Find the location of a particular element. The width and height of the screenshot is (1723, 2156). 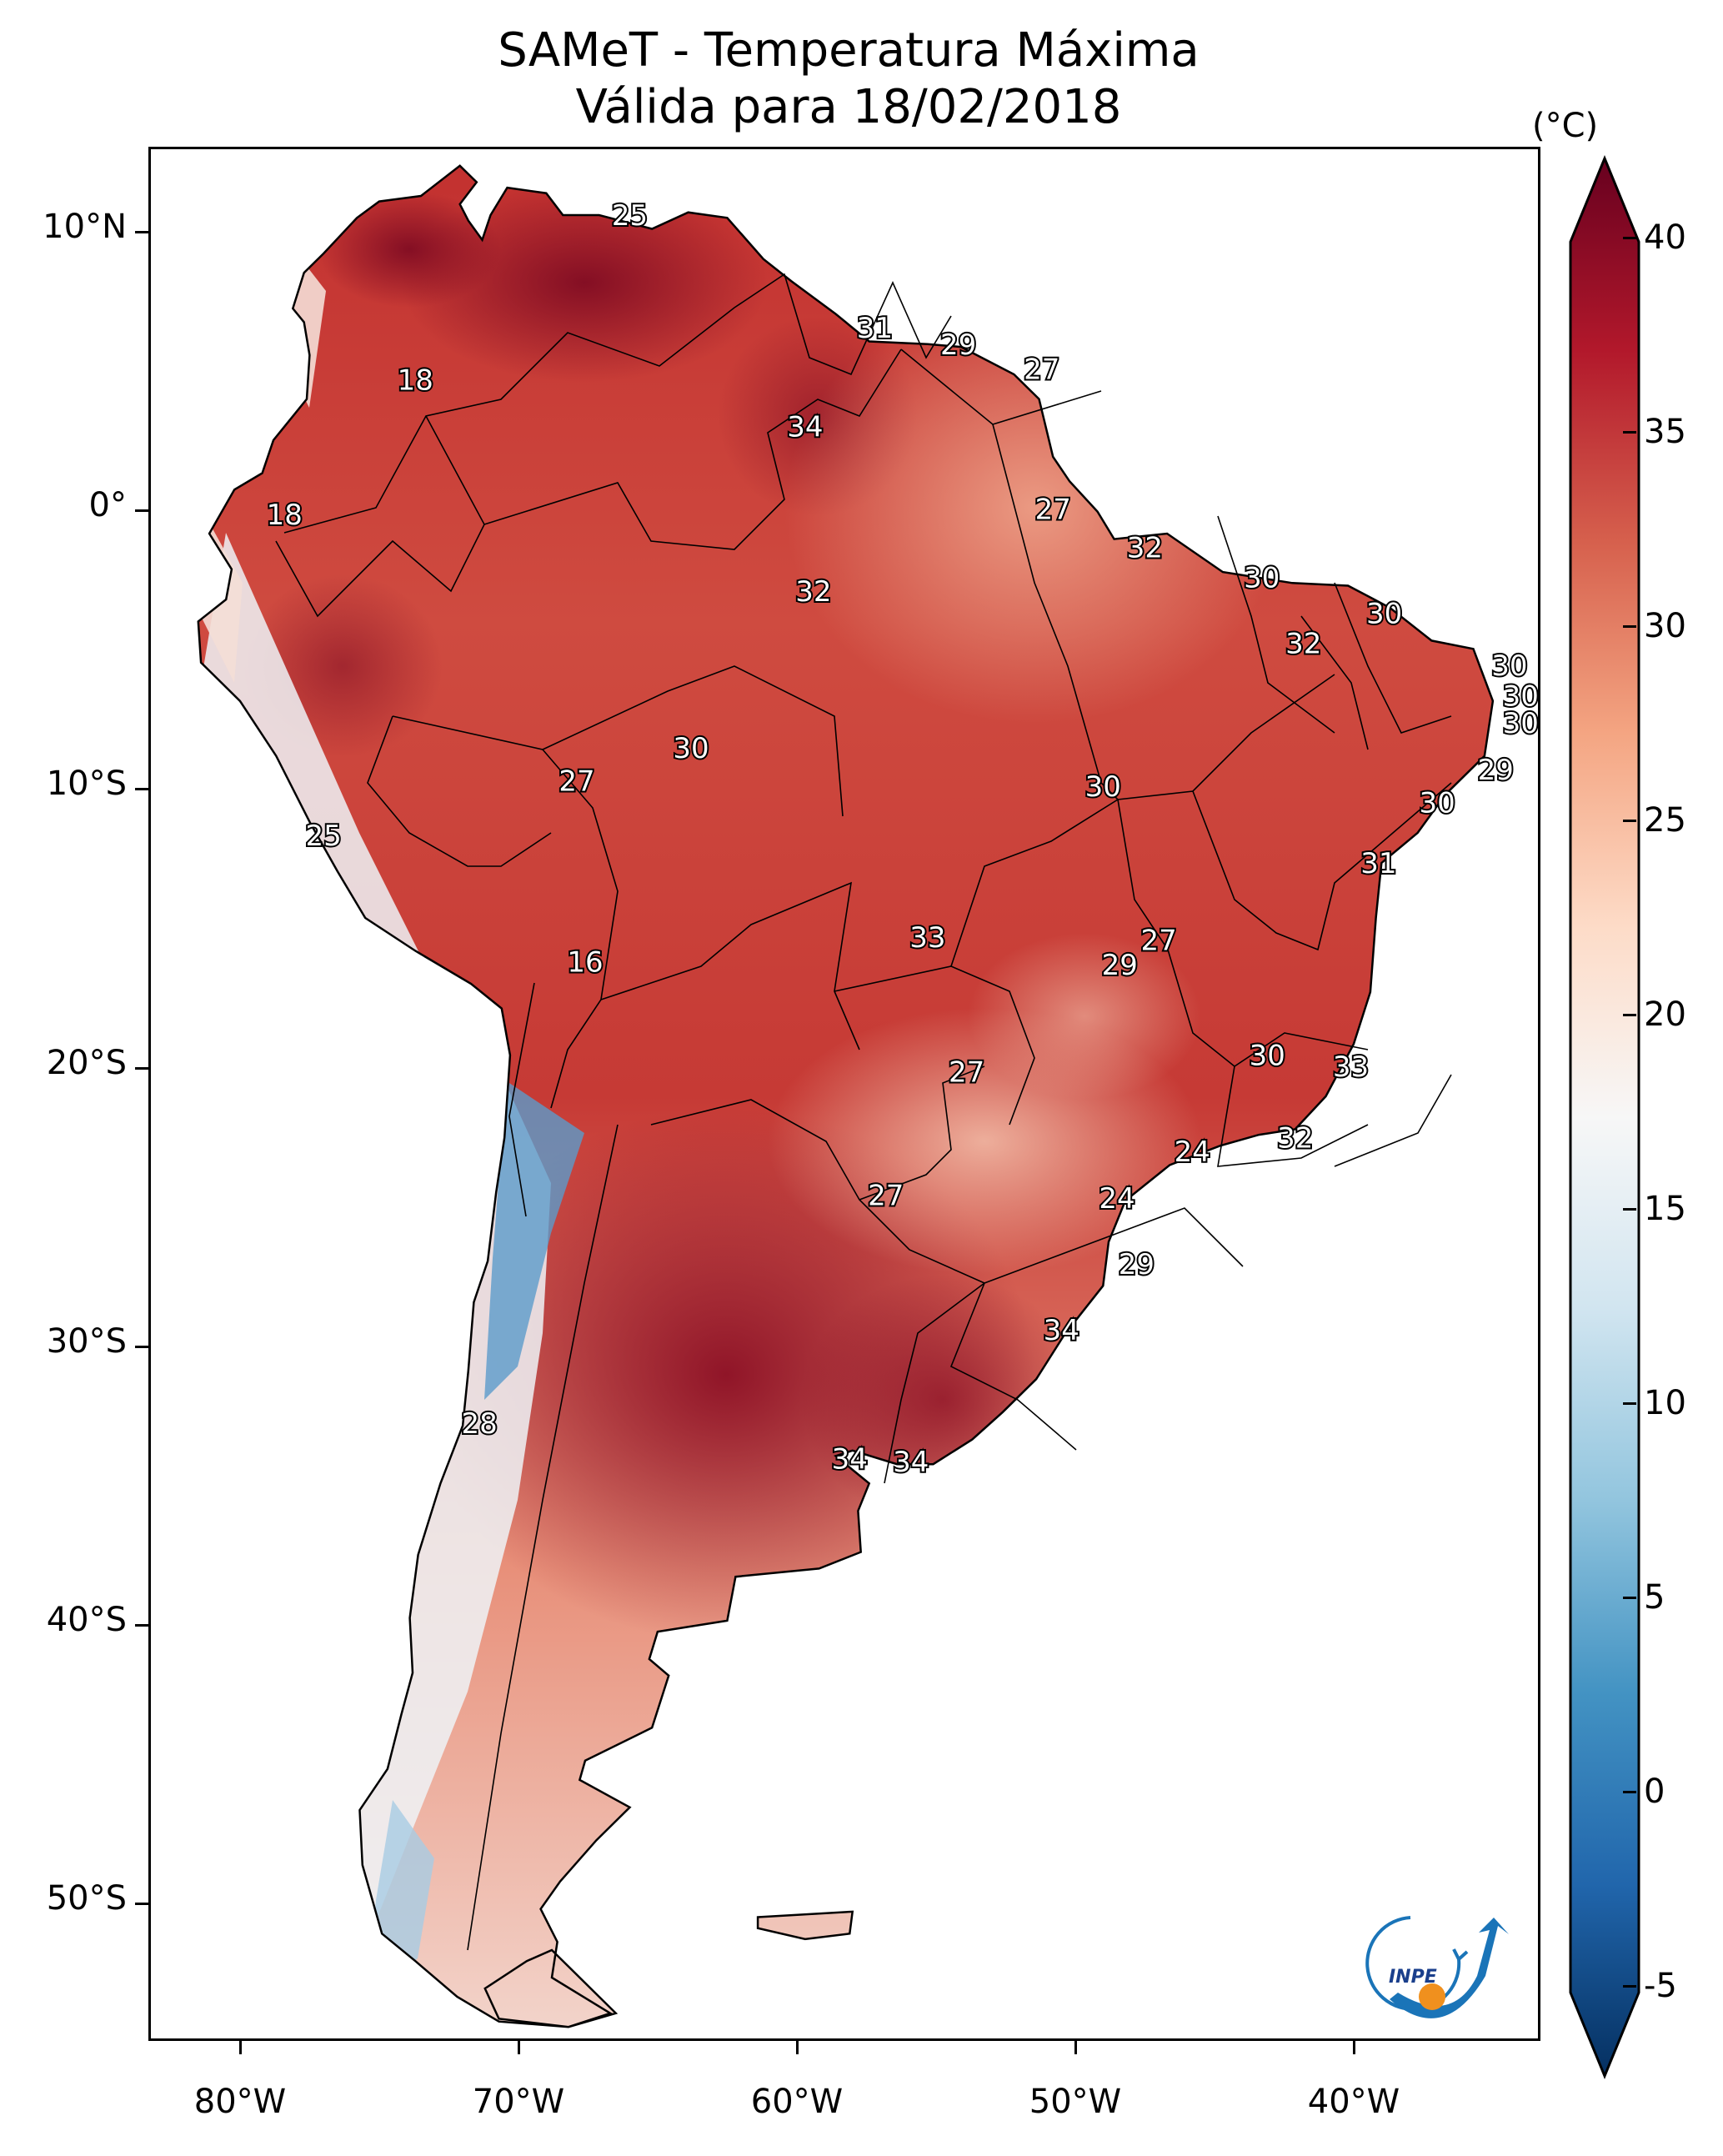

inpe-logo: INPE is located at coordinates (1437, 1967).